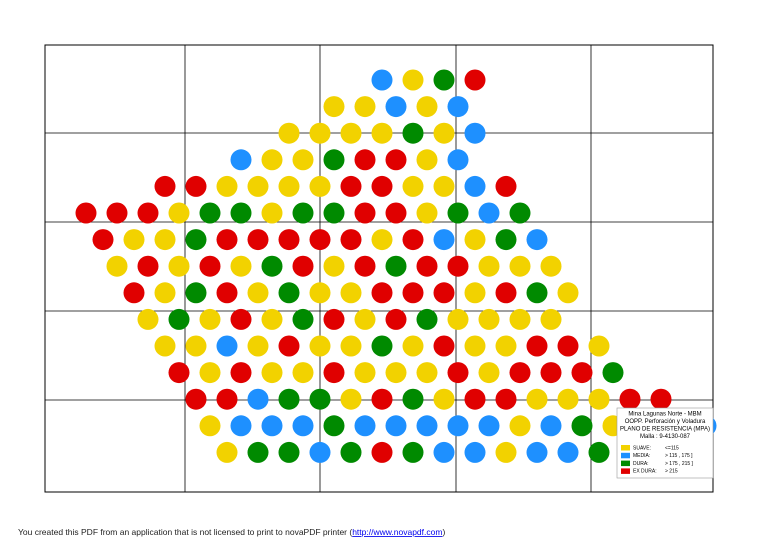  Describe the element at coordinates (397, 532) in the screenshot. I see `footer-link: http://www.novapdf.com` at that location.